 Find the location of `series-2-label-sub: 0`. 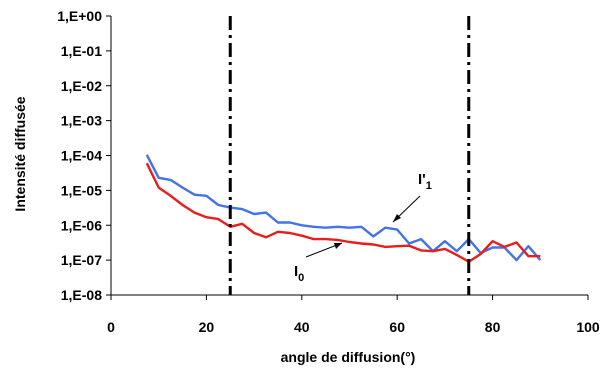

series-2-label-sub: 0 is located at coordinates (301, 278).